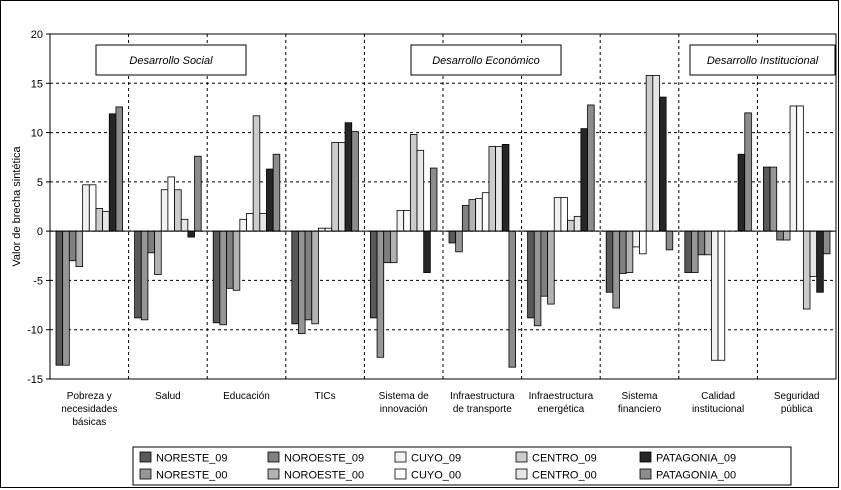  What do you see at coordinates (325, 396) in the screenshot?
I see `category-label: TICs` at bounding box center [325, 396].